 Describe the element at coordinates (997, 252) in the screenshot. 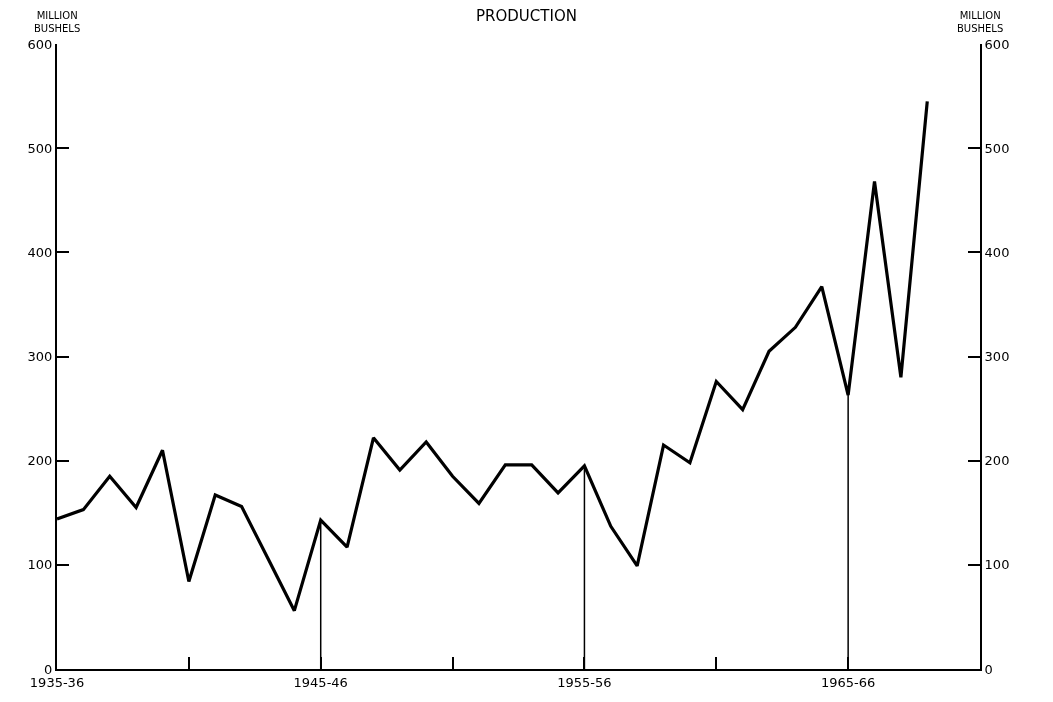

I see `y2-tick-label: 400` at that location.